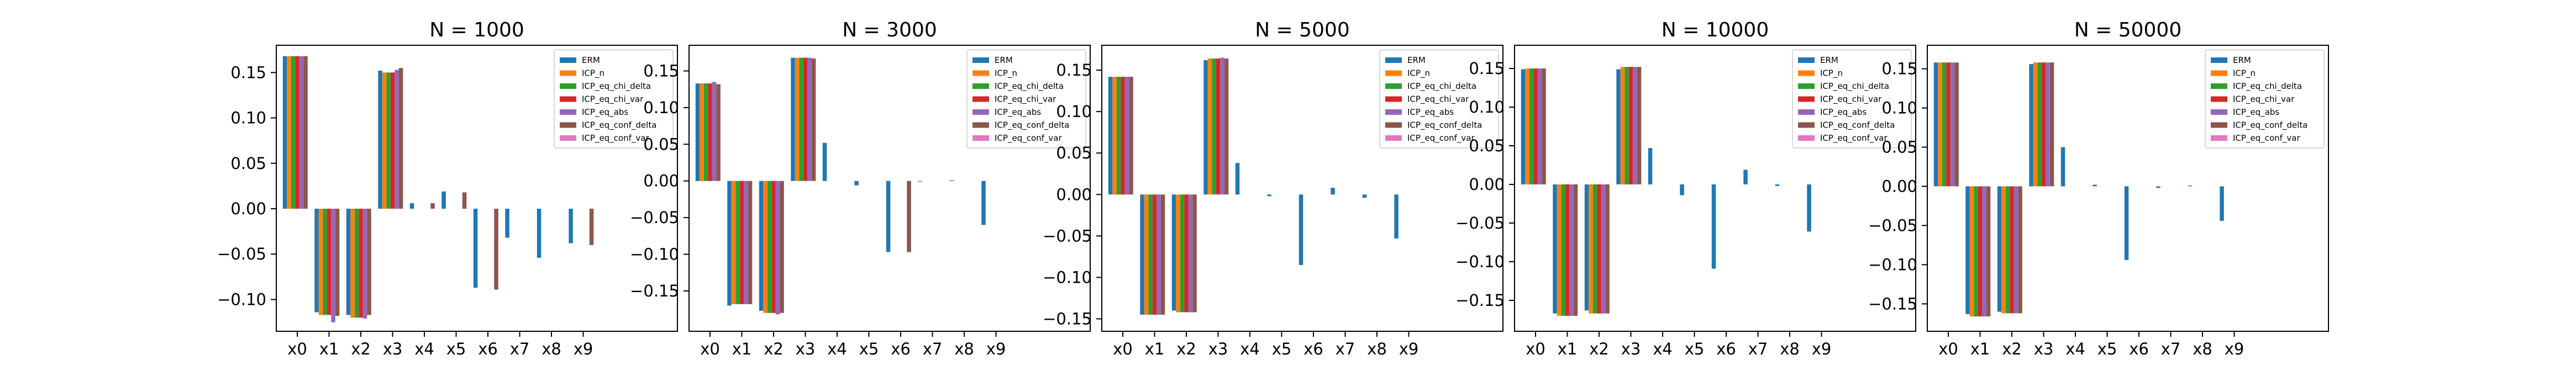 This screenshot has height=376, width=2576. What do you see at coordinates (1146, 254) in the screenshot?
I see `bar-ICP_n-x1` at bounding box center [1146, 254].